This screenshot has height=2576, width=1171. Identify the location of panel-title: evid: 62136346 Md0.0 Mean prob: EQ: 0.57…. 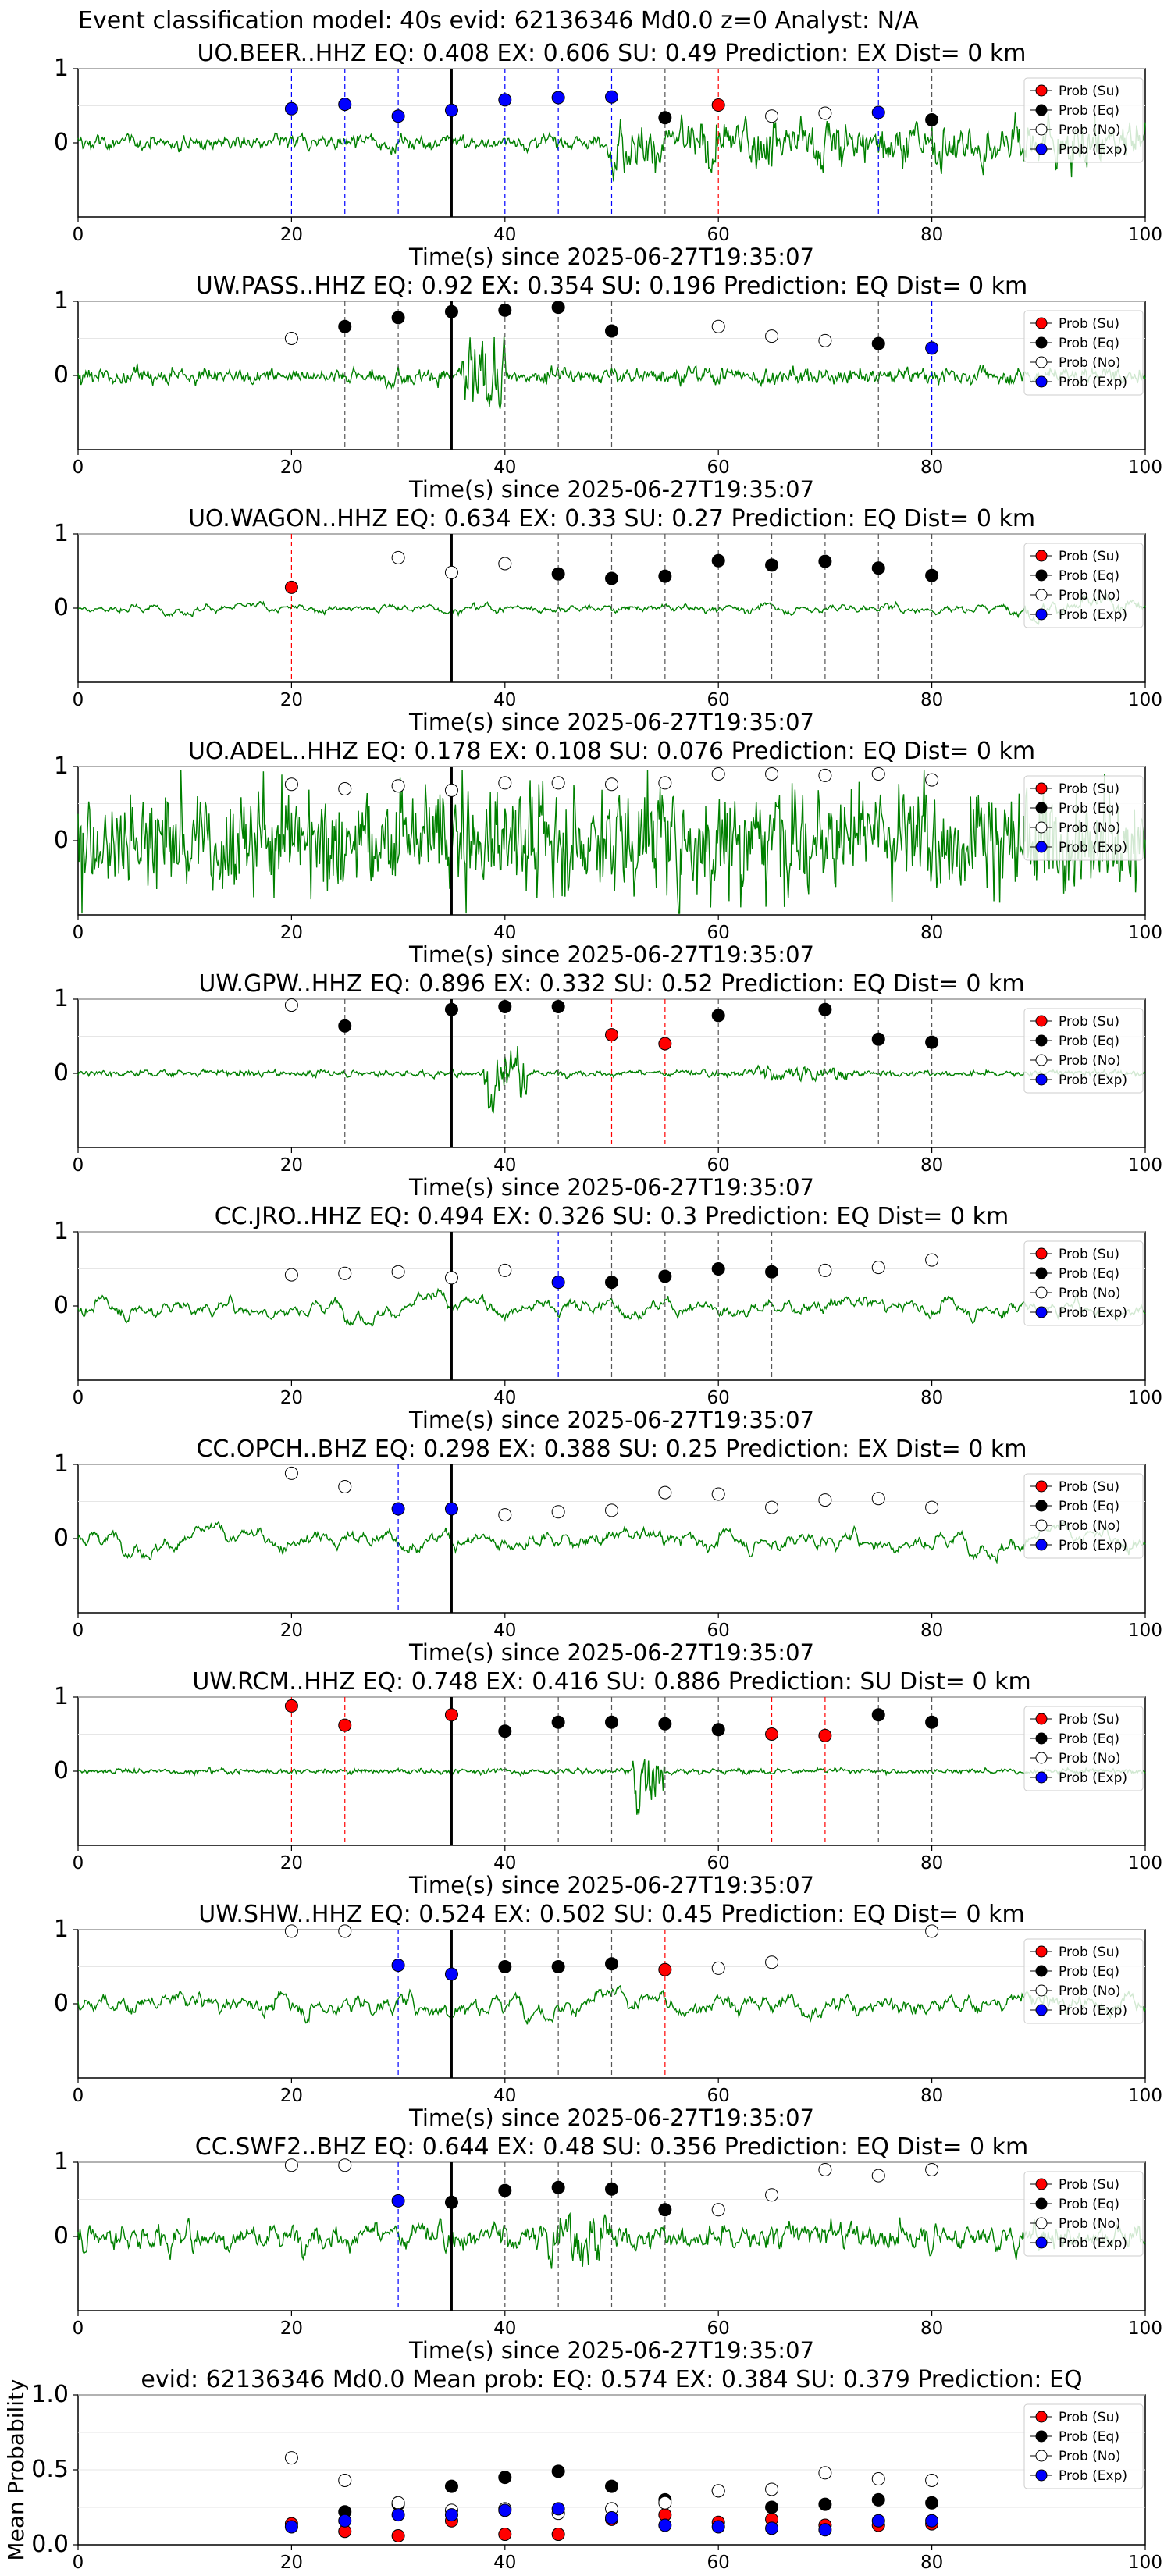
(611, 2379).